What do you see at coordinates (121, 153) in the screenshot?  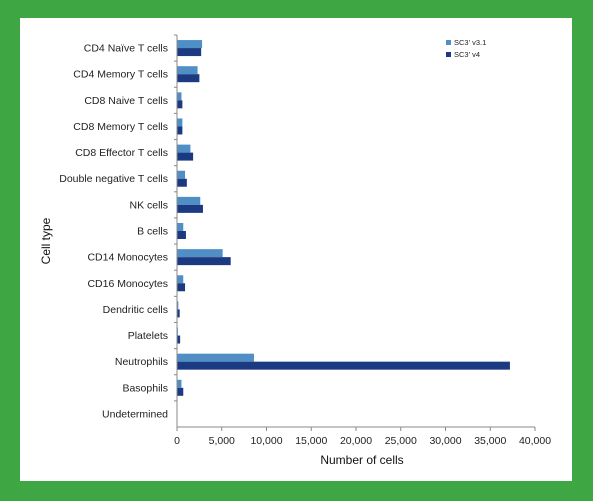 I see `category-label: CD8 Effector T cells` at bounding box center [121, 153].